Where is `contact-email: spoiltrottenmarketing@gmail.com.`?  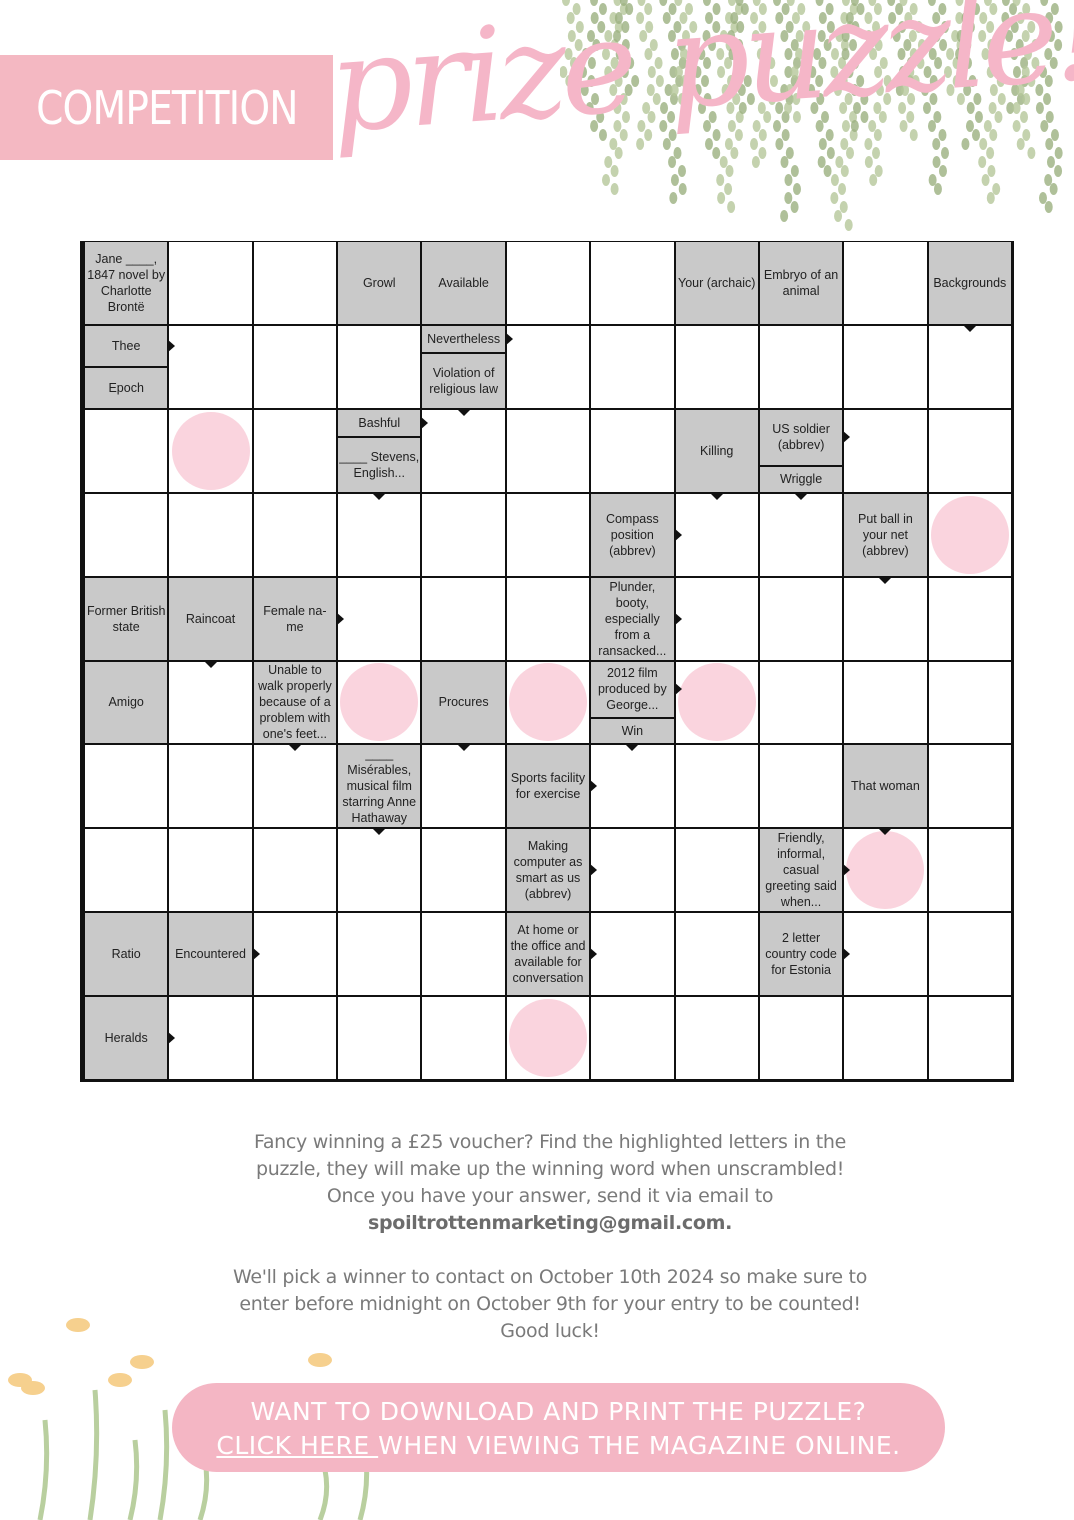
contact-email: spoiltrottenmarketing@gmail.com. is located at coordinates (550, 1223).